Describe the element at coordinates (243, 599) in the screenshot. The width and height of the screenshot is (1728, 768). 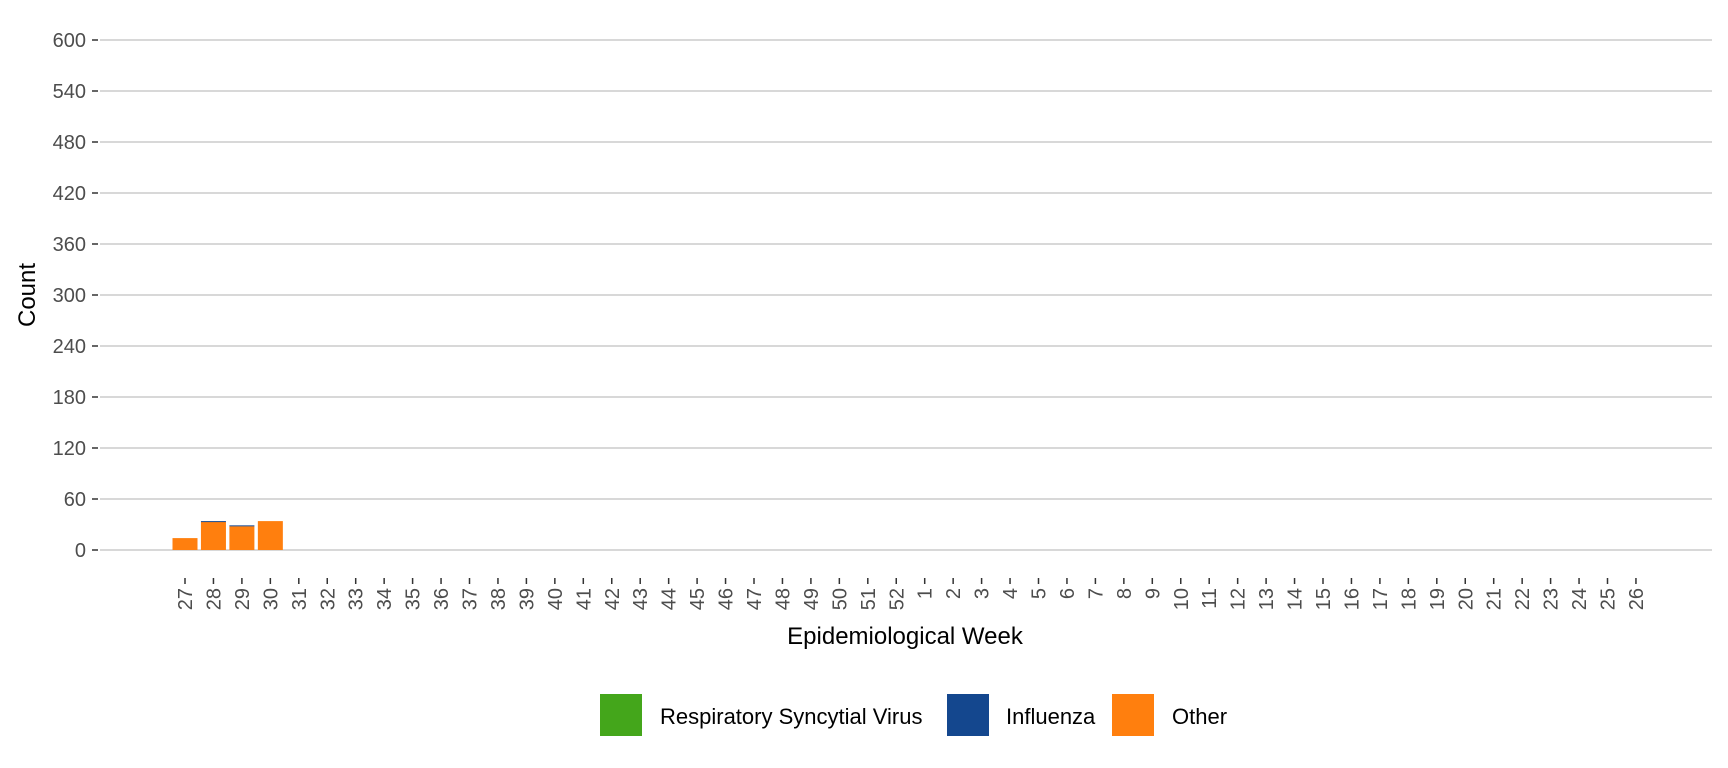
I see `x-tick-label: 29` at that location.